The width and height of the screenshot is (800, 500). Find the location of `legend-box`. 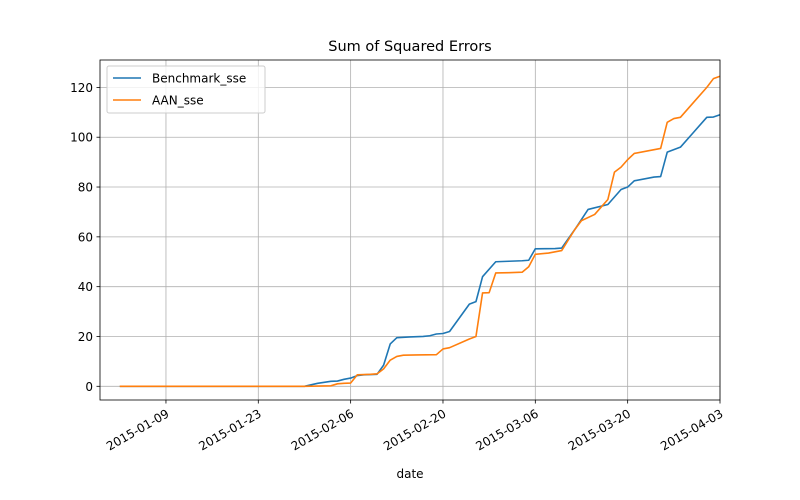

legend-box is located at coordinates (186, 89).